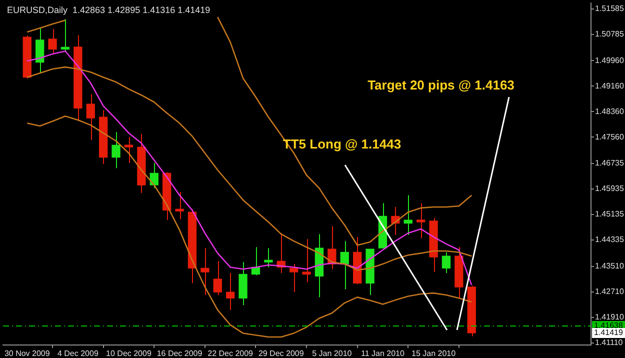 This screenshot has height=358, width=625. I want to click on chart-title: EURUSD,Daily 1.42863 1.42895 1.41316 1.41419, so click(108, 9).